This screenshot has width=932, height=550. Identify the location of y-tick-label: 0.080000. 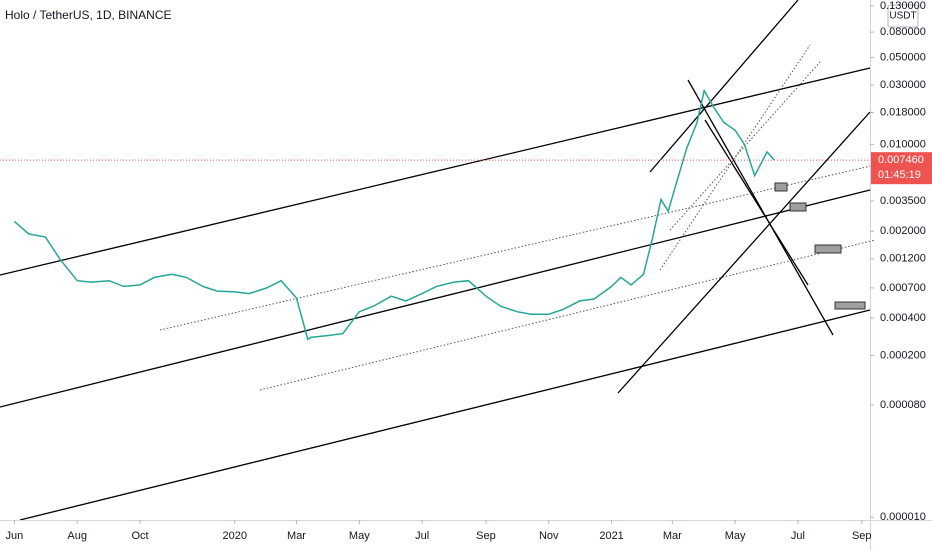
(903, 32).